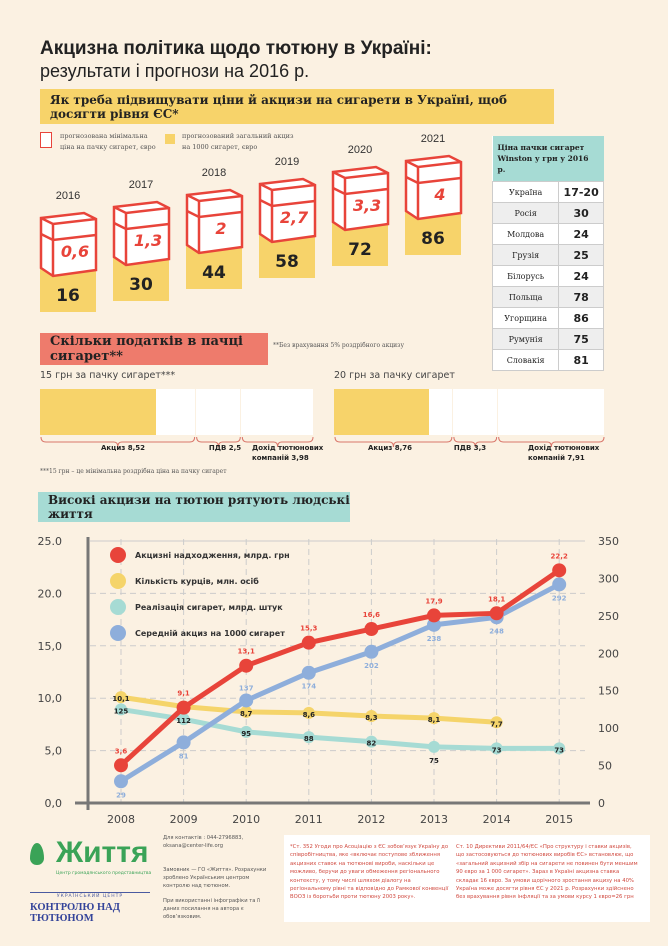 This screenshot has width=668, height=946. Describe the element at coordinates (371, 819) in the screenshot. I see `x-tick: 2012` at that location.